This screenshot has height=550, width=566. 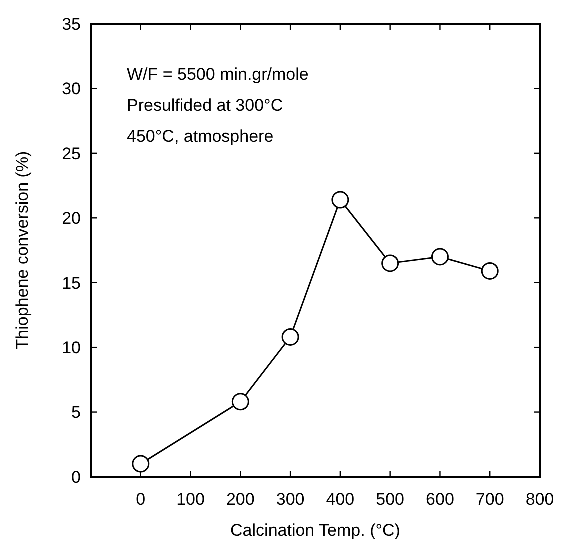 I want to click on annotation: W/F = 5500 min.gr/mole, so click(x=218, y=74).